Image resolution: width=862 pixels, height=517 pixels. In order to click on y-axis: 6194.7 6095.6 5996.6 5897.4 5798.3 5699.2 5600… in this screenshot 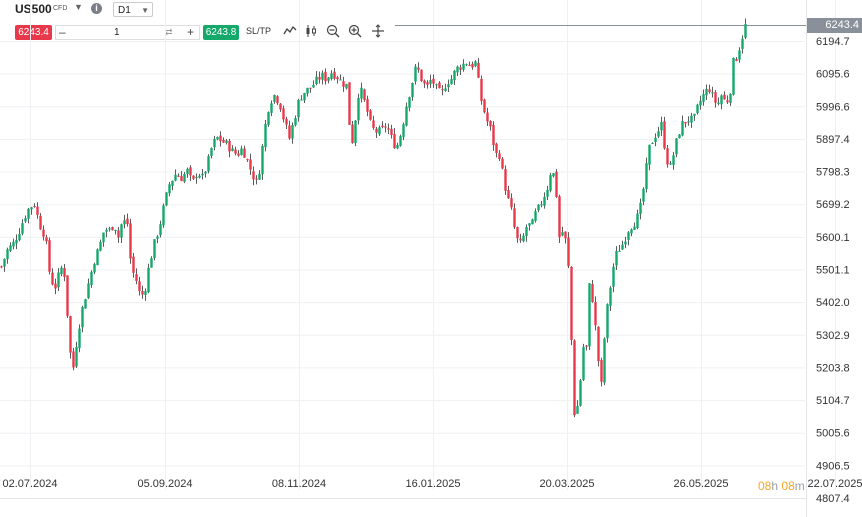, I will do `click(828, 258)`.